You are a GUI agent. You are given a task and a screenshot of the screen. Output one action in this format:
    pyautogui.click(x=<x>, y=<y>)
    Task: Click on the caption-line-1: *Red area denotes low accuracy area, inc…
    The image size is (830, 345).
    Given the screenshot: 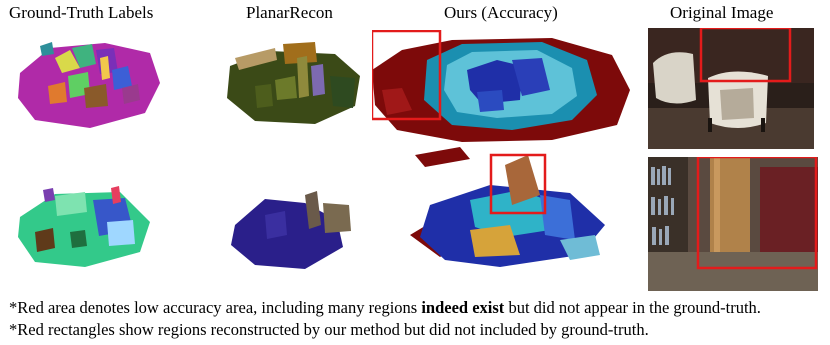 What is the action you would take?
    pyautogui.click(x=385, y=307)
    